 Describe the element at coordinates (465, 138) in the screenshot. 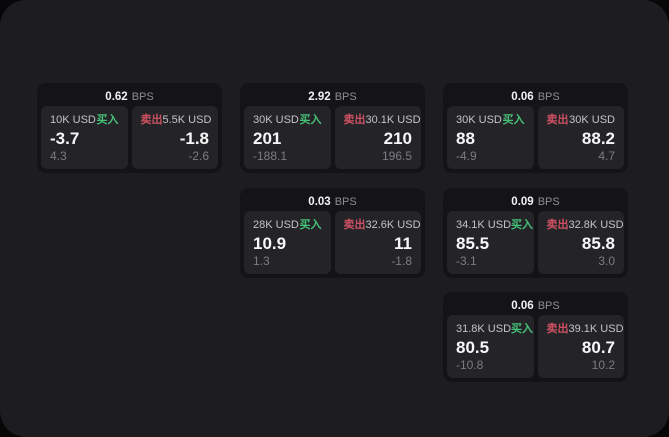

I see `buy-price: 88` at that location.